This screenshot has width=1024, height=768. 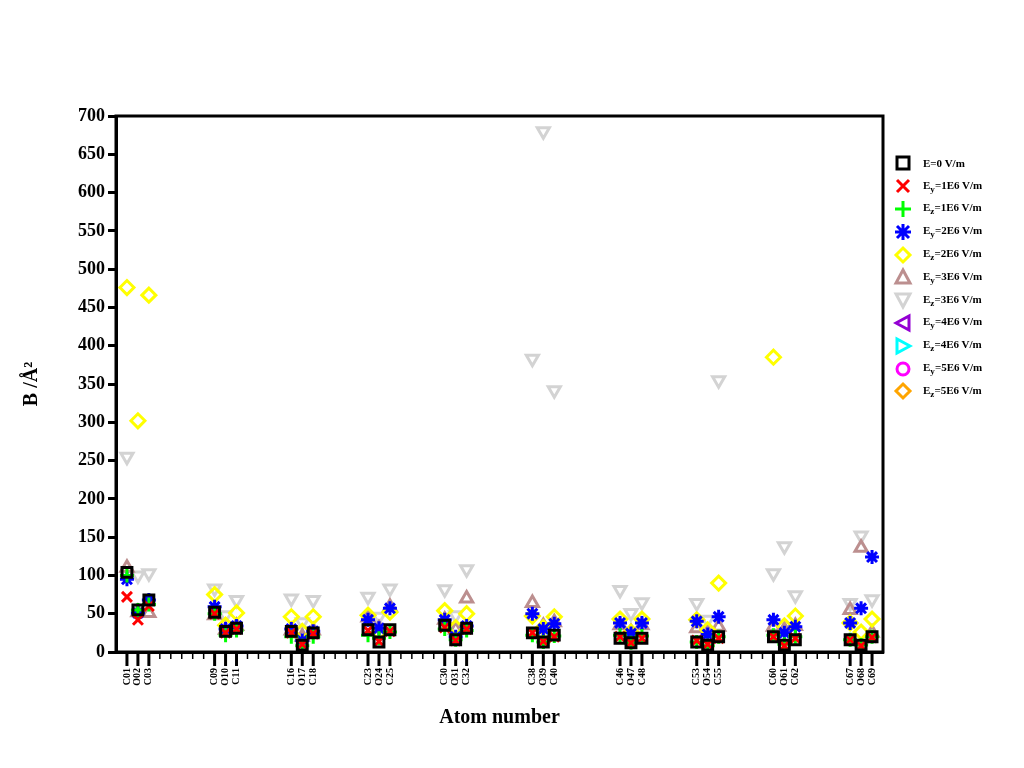 I want to click on x-tick-label: C18, so click(x=312, y=677).